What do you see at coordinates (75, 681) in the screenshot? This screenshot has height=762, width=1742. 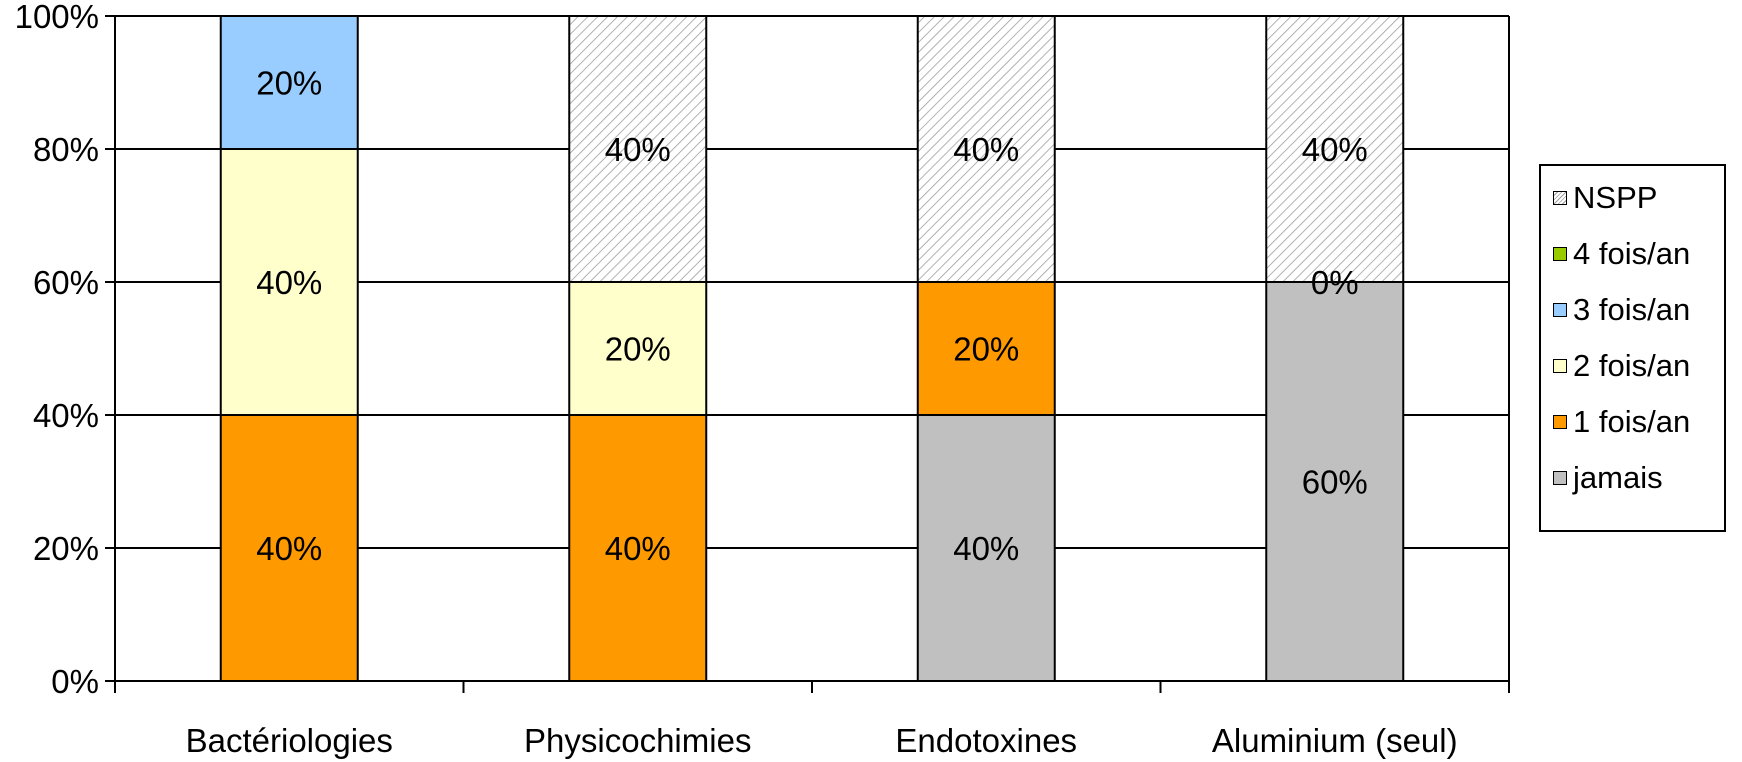 I see `y-tick-label: 0%` at bounding box center [75, 681].